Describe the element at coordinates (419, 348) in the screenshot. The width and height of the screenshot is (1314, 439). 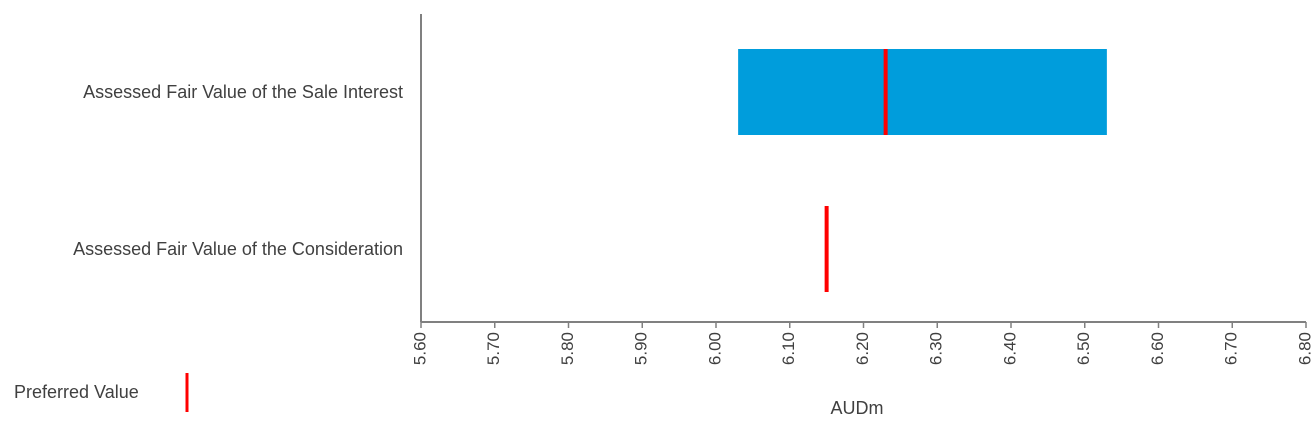
I see `x-tick-label: 5.60` at that location.